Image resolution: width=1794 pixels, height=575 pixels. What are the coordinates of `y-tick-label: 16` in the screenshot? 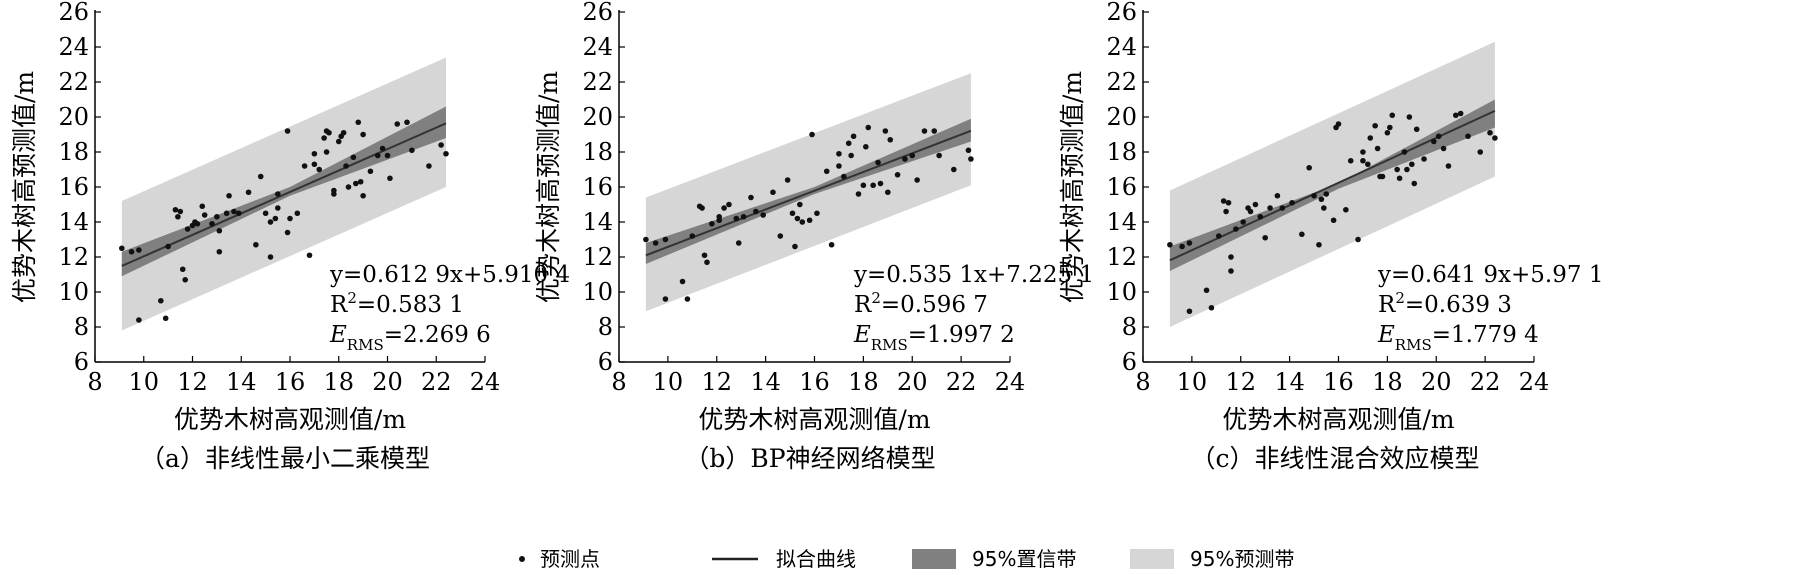 It's located at (73, 187).